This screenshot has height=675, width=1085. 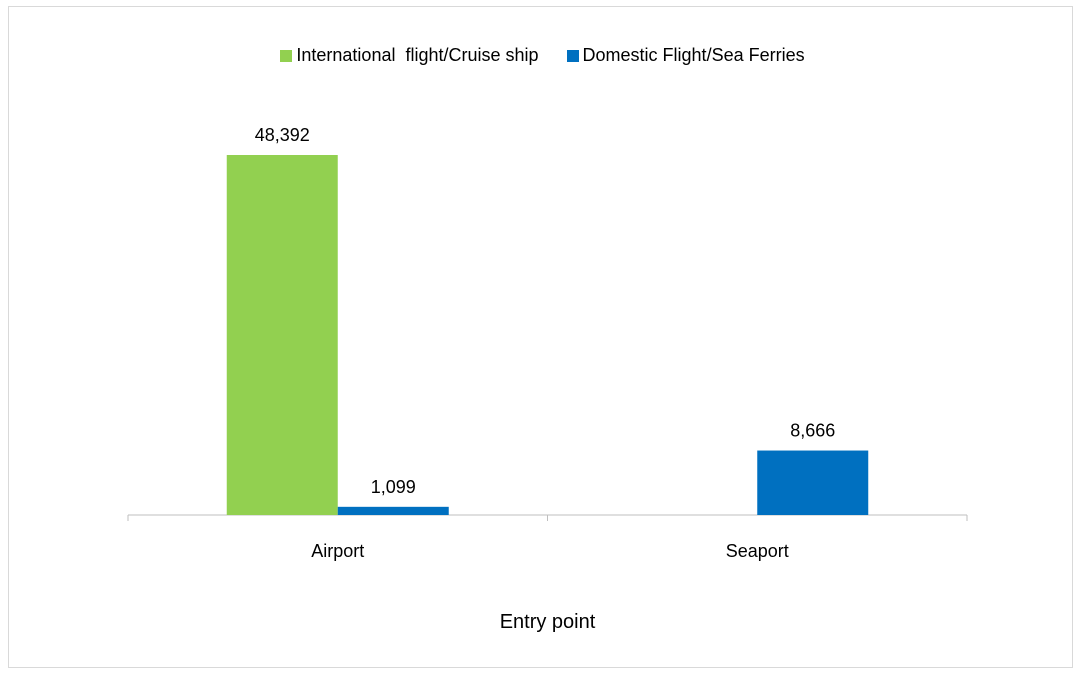 What do you see at coordinates (286, 55) in the screenshot?
I see `legend-swatch-international` at bounding box center [286, 55].